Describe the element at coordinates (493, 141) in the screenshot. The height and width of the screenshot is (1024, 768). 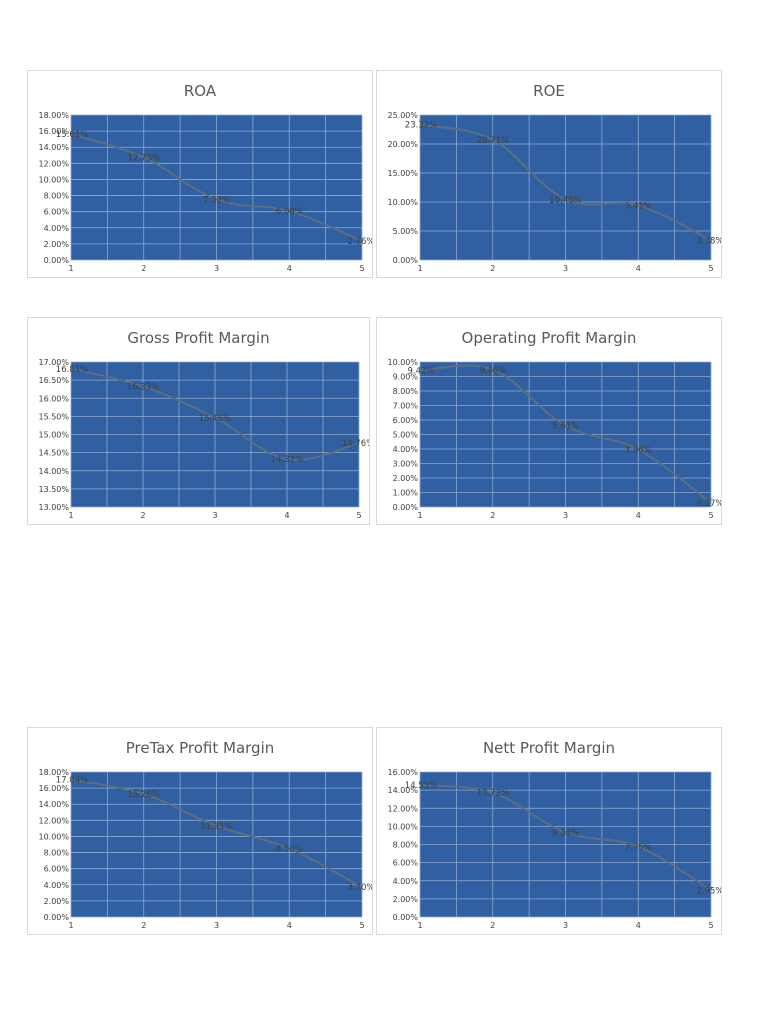
I see `data-label: 20.71%` at that location.